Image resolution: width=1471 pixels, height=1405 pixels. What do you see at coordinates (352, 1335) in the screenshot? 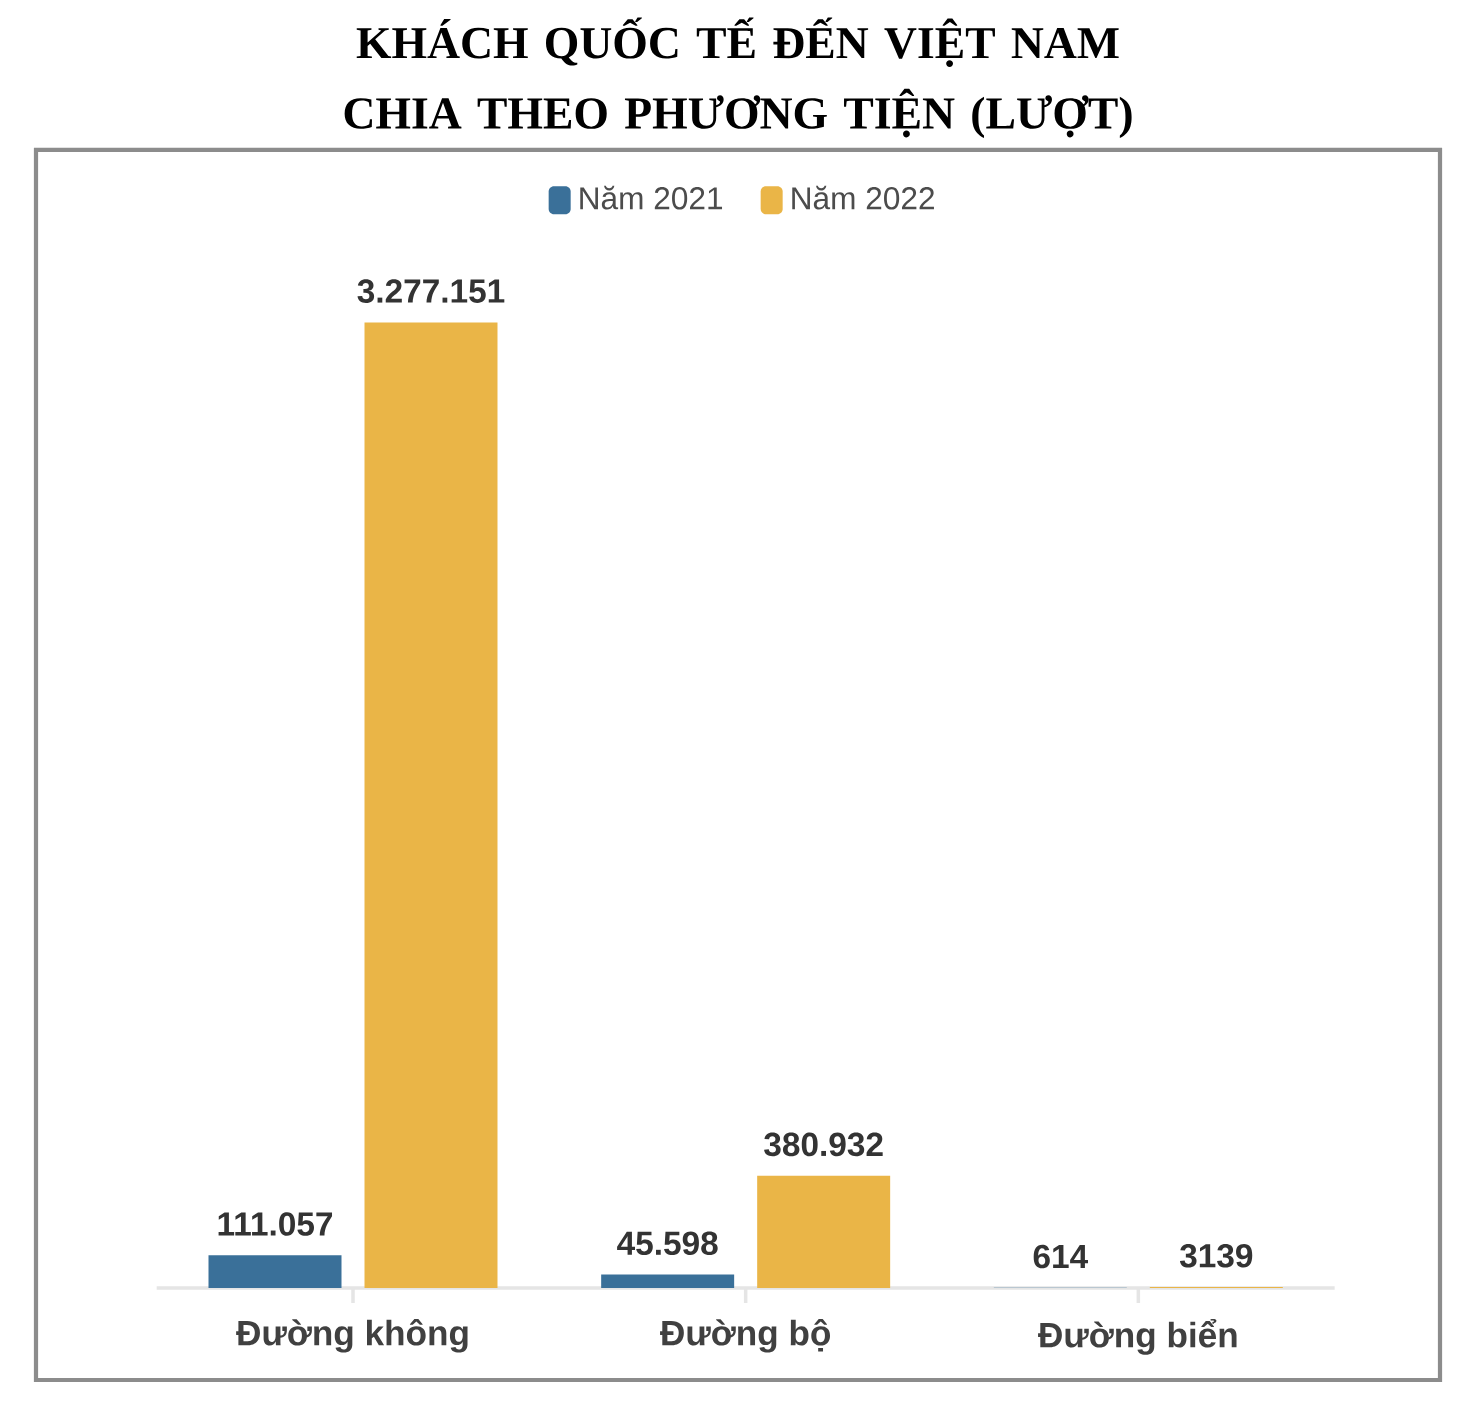
I see `x-tick-label: Đường không` at bounding box center [352, 1335].